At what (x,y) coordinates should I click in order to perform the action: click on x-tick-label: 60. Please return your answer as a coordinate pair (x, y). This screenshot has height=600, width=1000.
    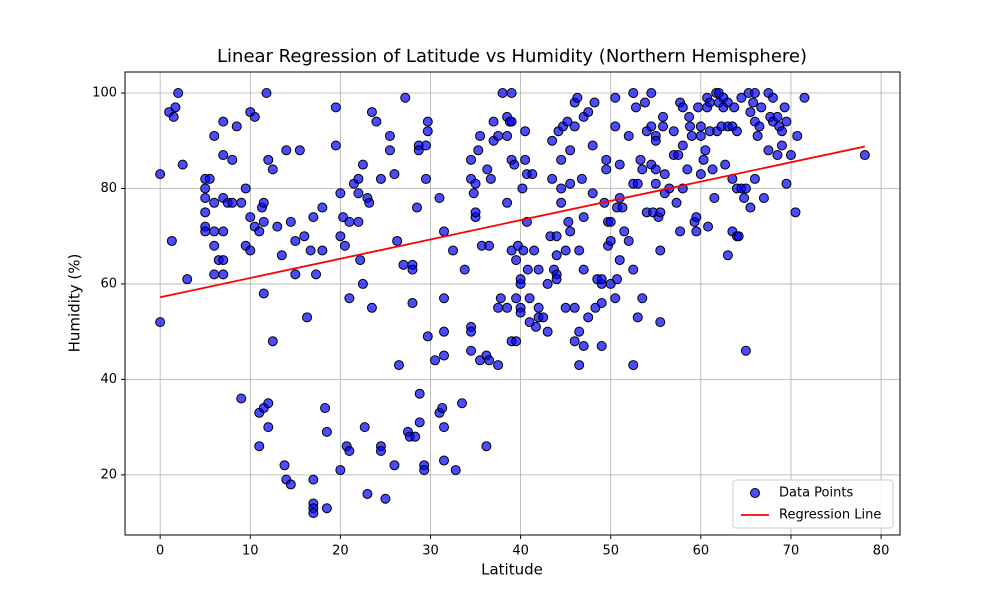
    Looking at the image, I should click on (701, 551).